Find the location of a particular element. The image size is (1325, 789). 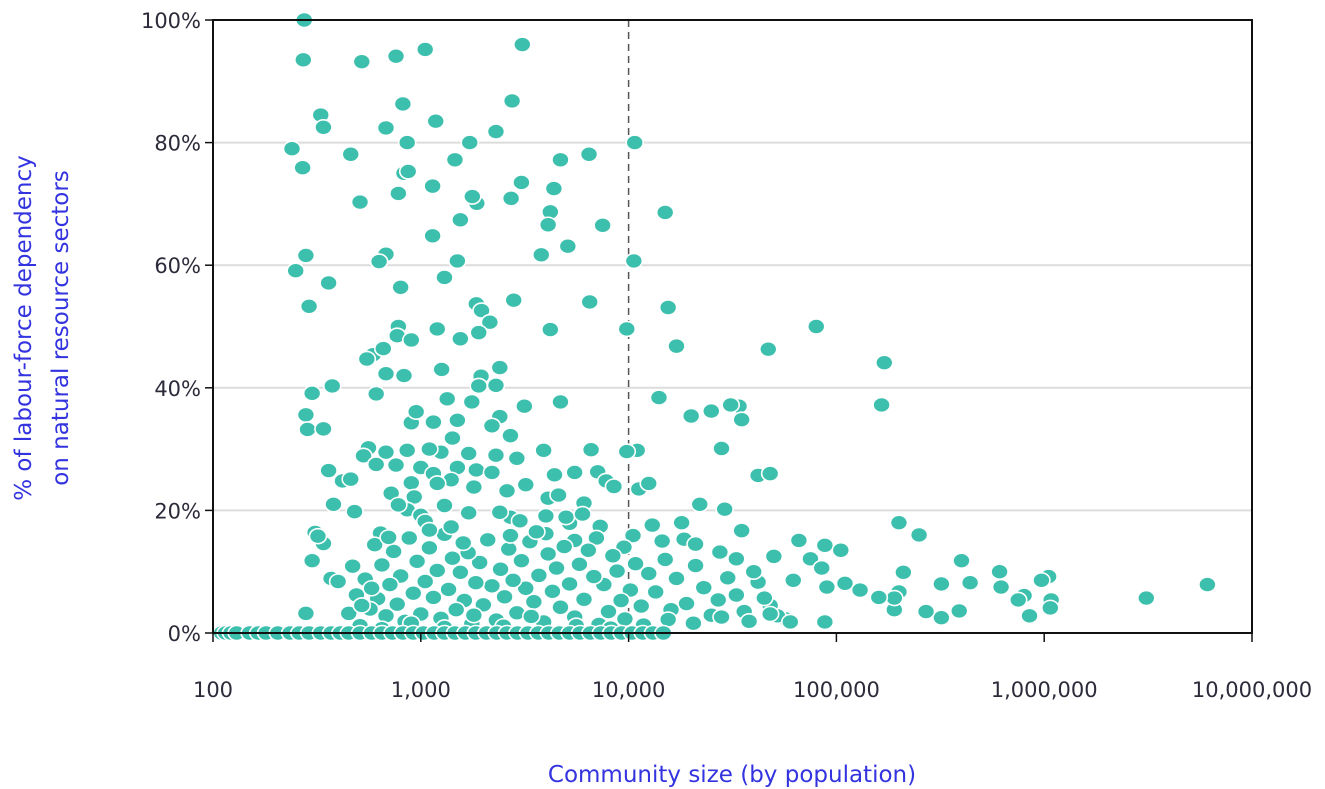

y-tick-label: 20% is located at coordinates (177, 511).